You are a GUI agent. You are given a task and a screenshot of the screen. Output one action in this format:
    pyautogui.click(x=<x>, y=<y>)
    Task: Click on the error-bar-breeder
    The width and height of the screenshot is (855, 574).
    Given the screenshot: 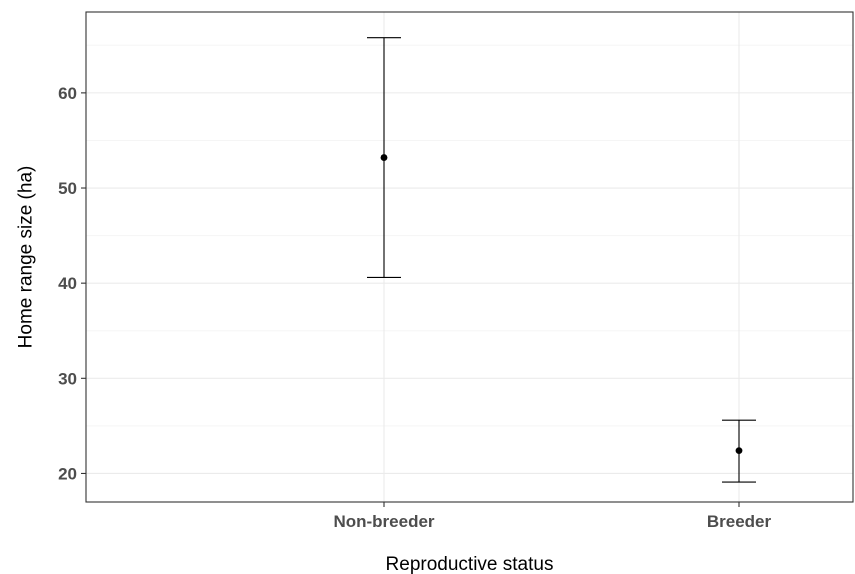 What is the action you would take?
    pyautogui.click(x=739, y=451)
    